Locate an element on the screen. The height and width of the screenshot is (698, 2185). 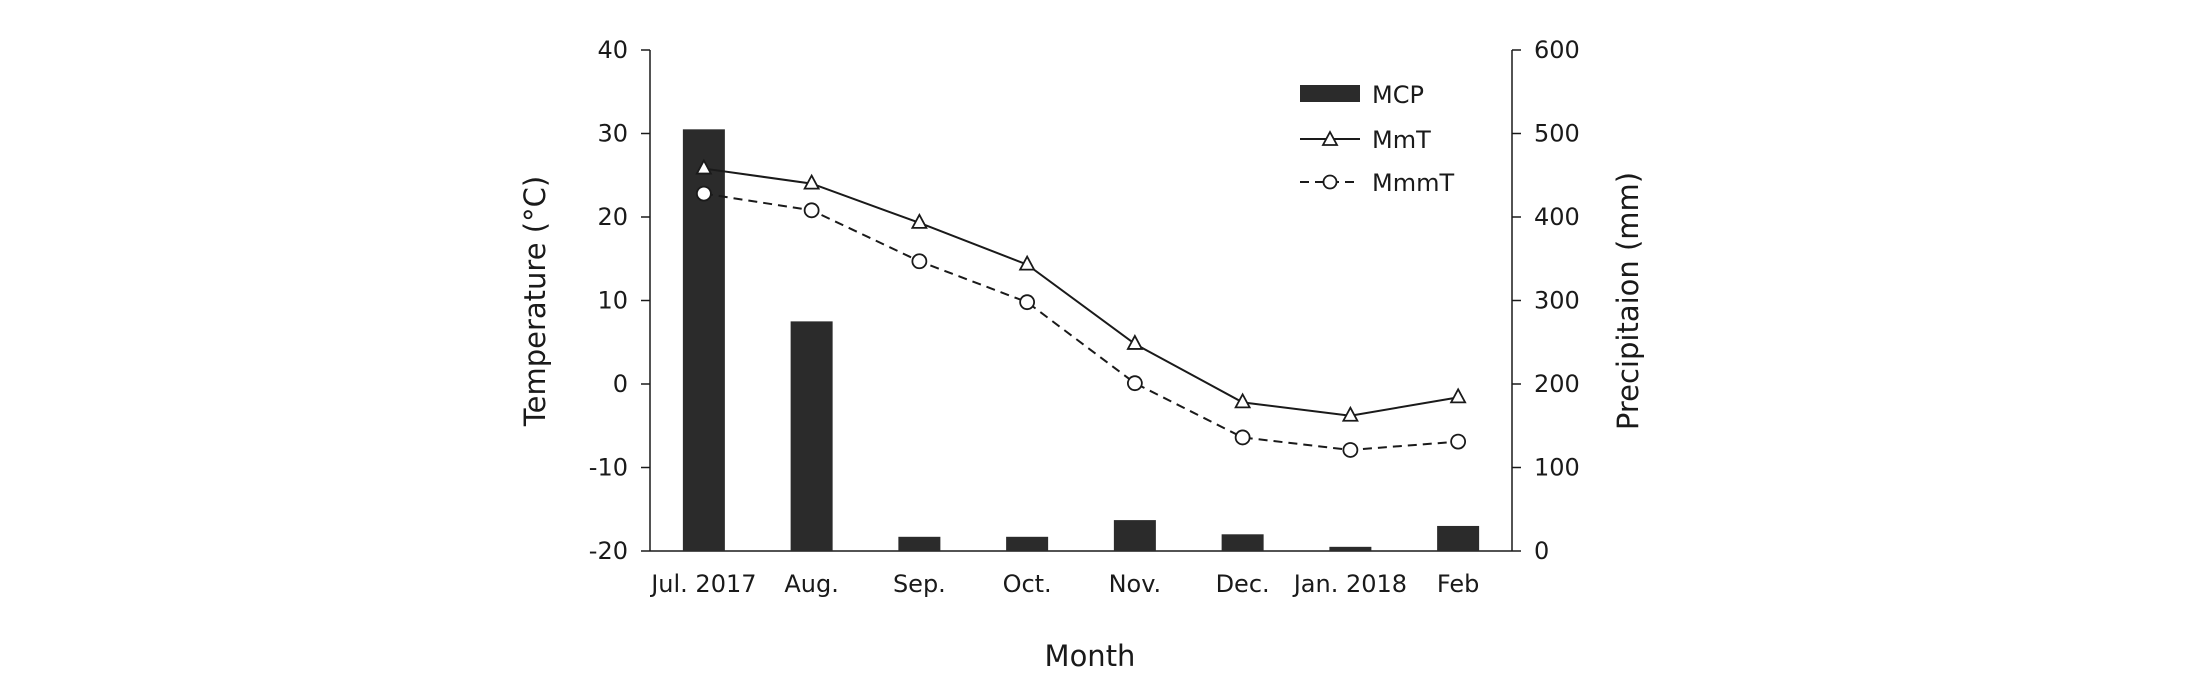
left-y-tick-label: -20 is located at coordinates (608, 551).